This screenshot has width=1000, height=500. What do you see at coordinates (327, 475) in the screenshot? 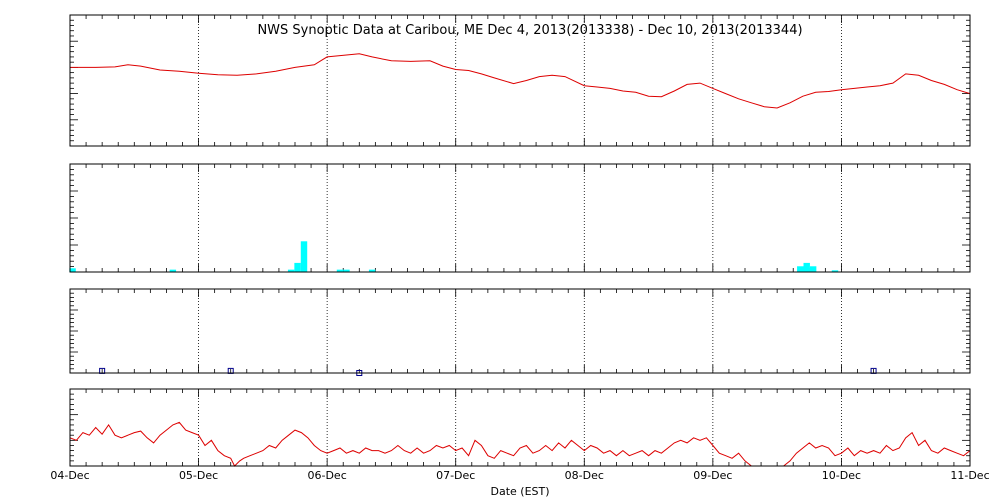
I see `x-tick-label: 06-Dec` at bounding box center [327, 475].